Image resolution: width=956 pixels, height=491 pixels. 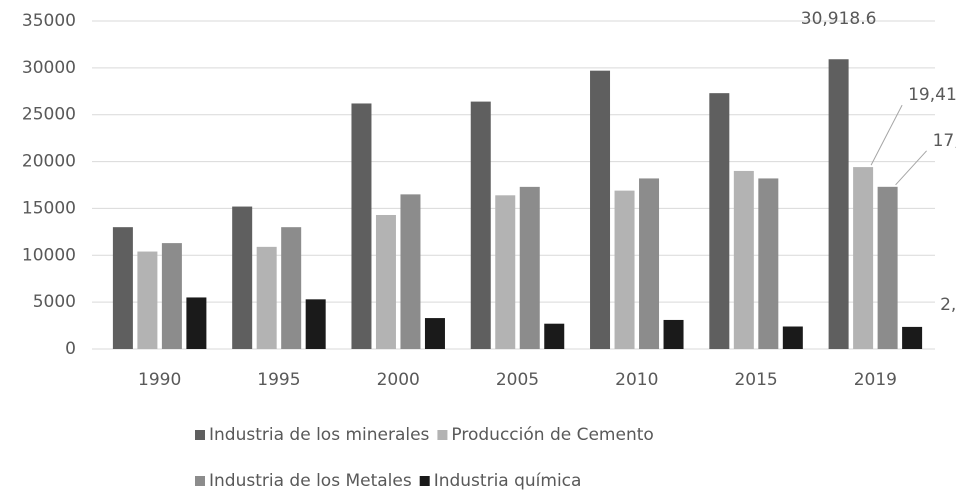 What do you see at coordinates (932, 95) in the screenshot?
I see `data-label: 19,411.1` at bounding box center [932, 95].